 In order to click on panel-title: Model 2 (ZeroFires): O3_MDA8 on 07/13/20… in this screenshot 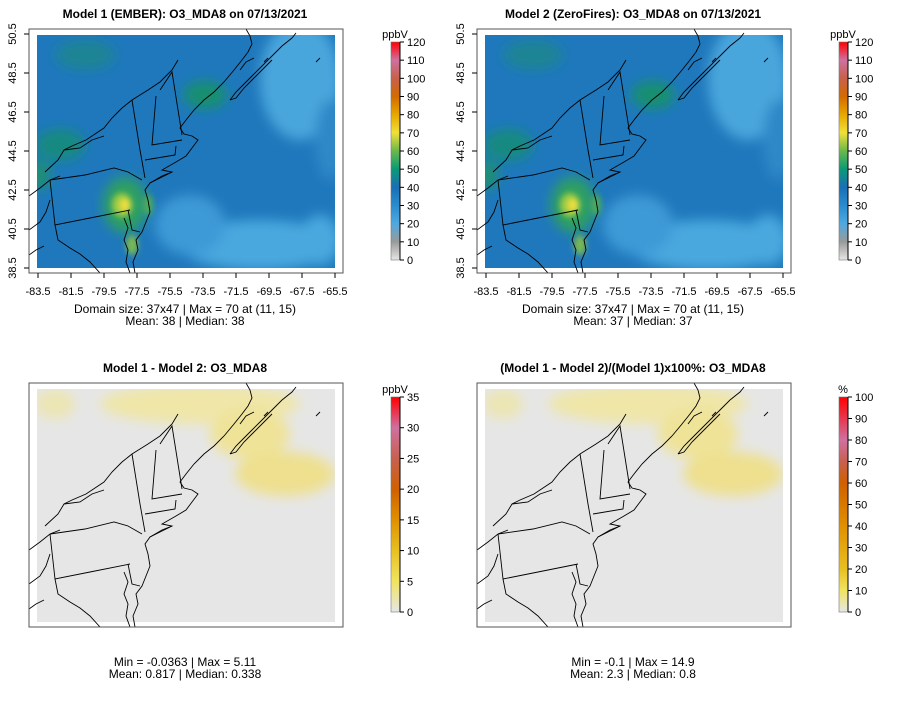, I will do `click(633, 14)`.